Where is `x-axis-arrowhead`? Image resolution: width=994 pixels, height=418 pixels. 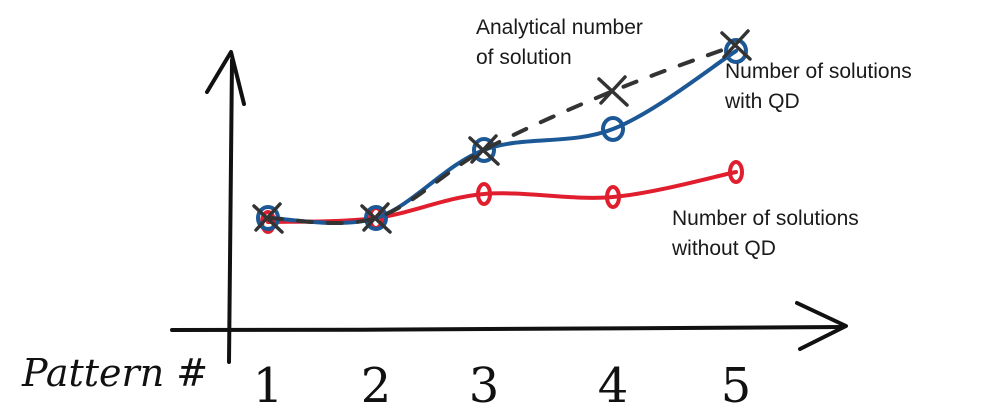 x-axis-arrowhead is located at coordinates (821, 326).